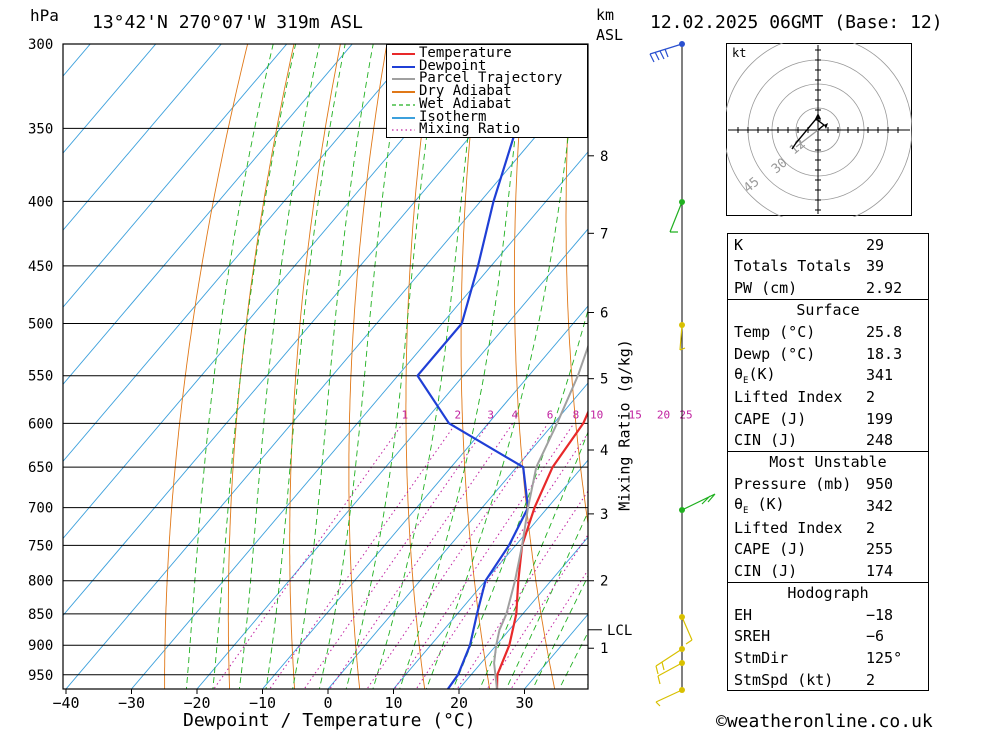 The image size is (1000, 733). I want to click on surface-theta-label: θE(K), so click(755, 375).